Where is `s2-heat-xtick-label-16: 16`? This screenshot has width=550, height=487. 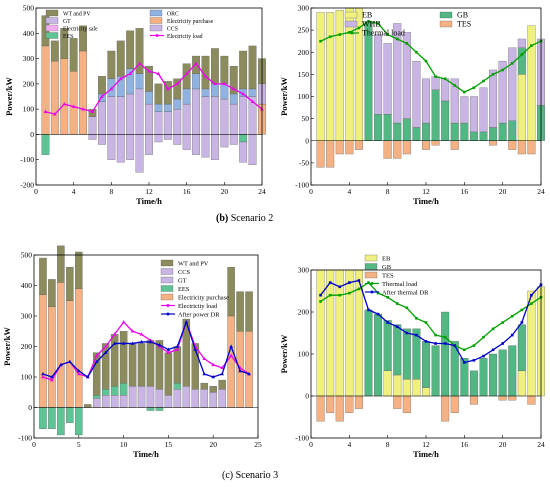
s2-heat-xtick-label-16: 16 is located at coordinates (465, 191).